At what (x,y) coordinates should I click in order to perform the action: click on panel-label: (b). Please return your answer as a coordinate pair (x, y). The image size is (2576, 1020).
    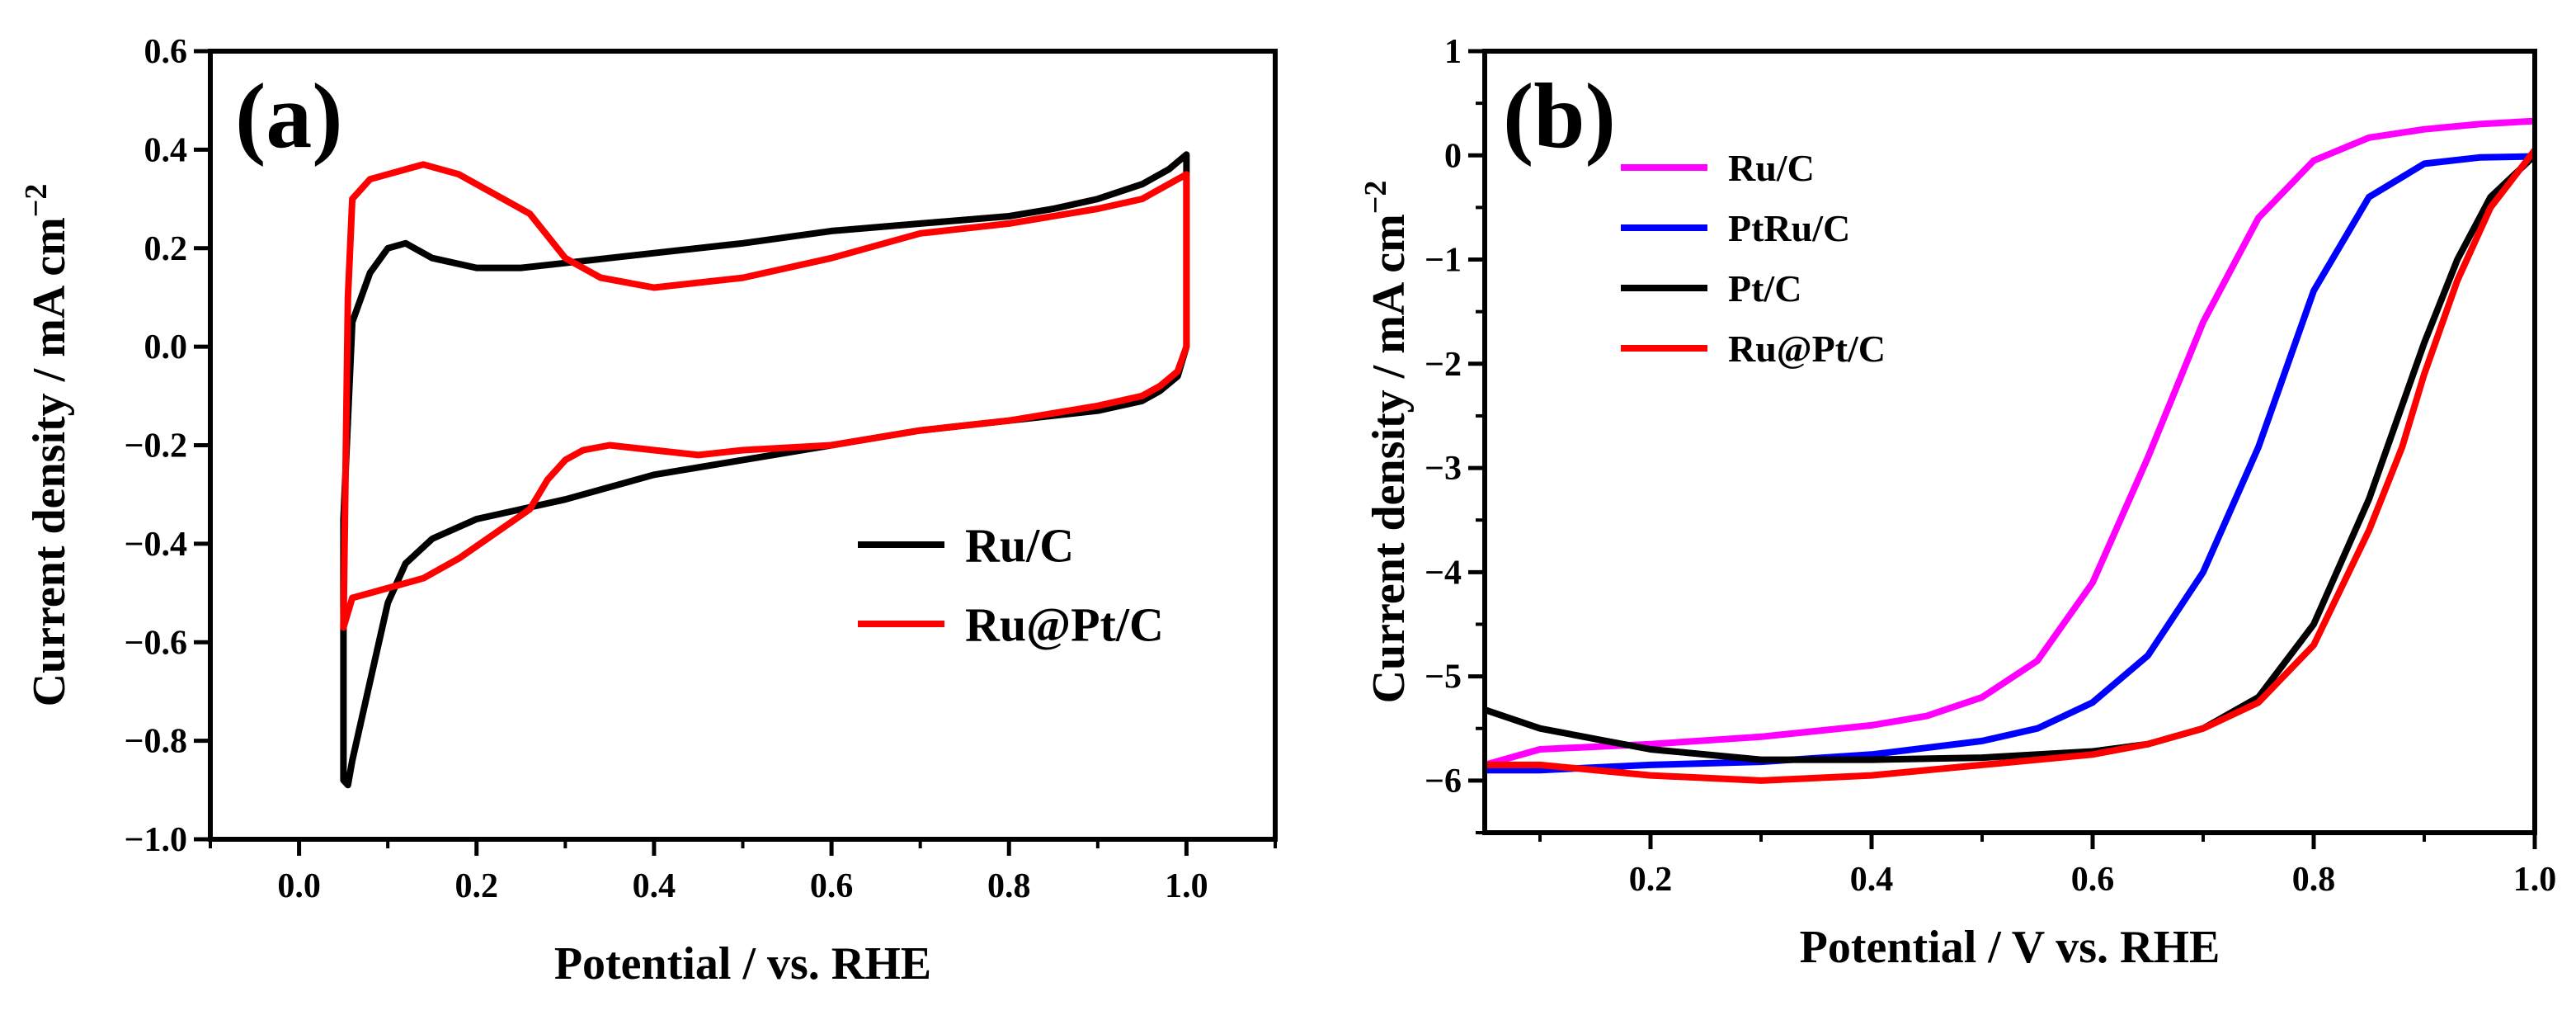
    Looking at the image, I should click on (1559, 116).